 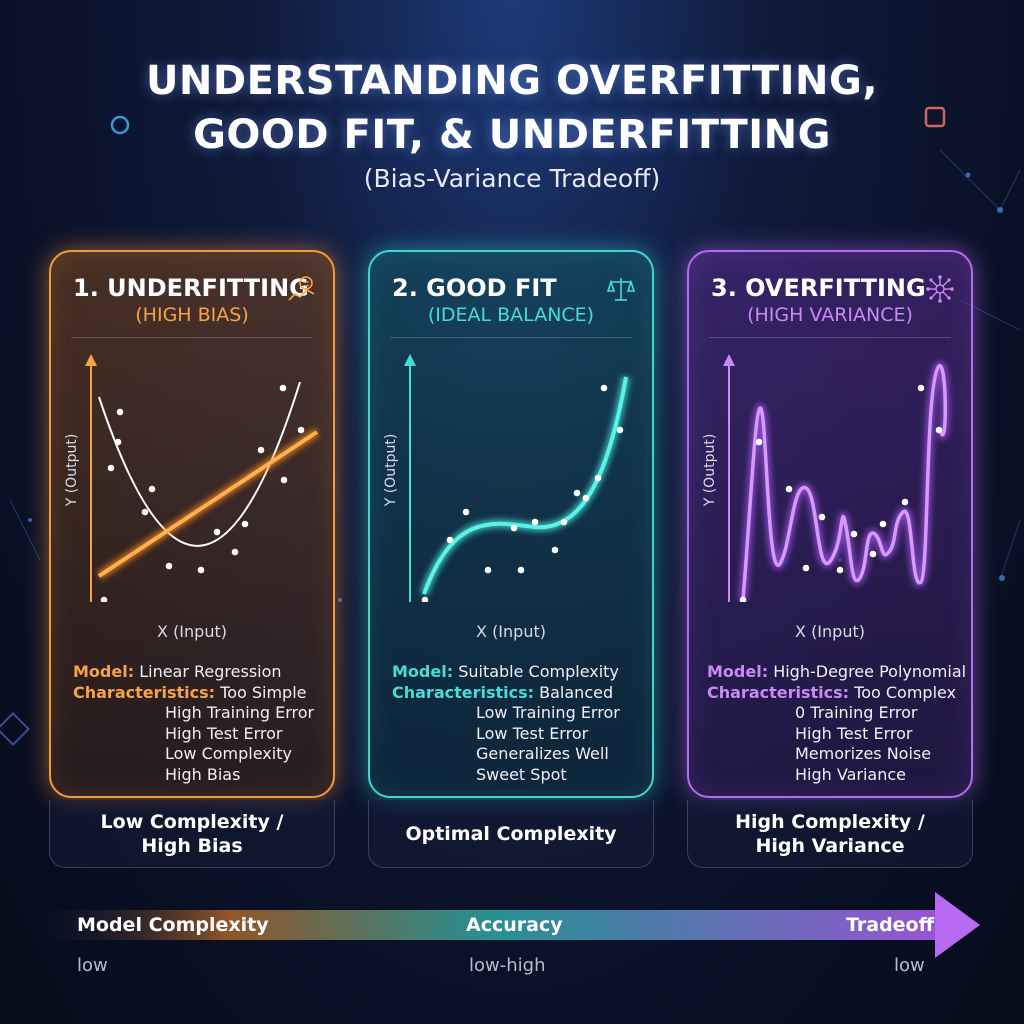 I want to click on axis-left-value: low, so click(x=92, y=965).